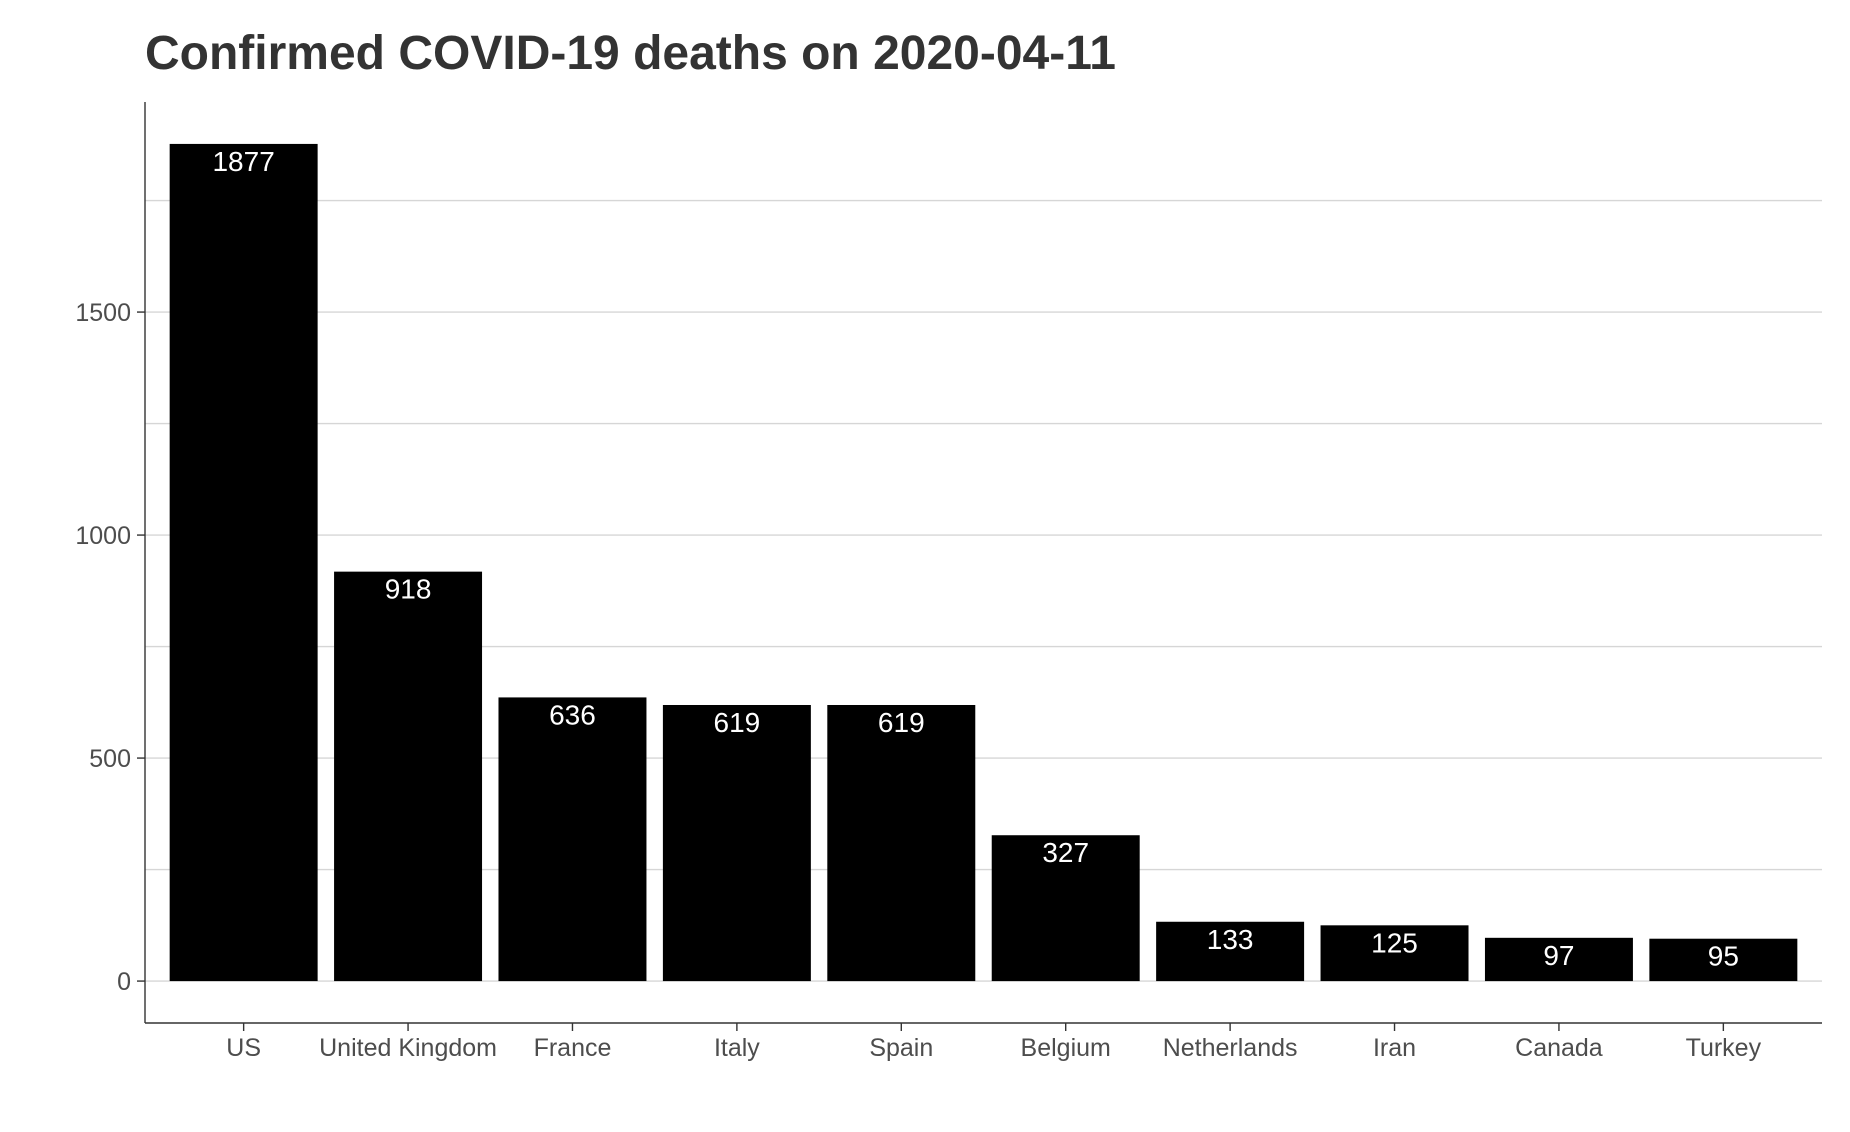  Describe the element at coordinates (1065, 908) in the screenshot. I see `bar-belgium` at that location.